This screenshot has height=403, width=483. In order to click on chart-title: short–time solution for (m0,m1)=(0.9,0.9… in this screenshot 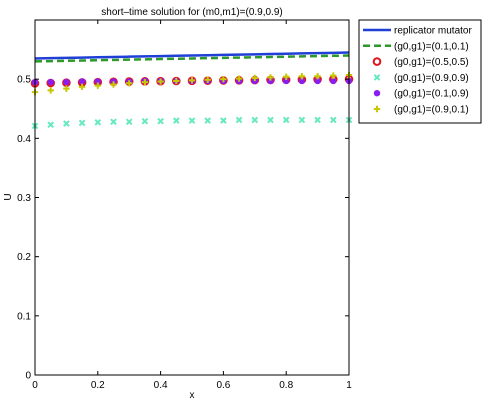, I will do `click(191, 12)`.